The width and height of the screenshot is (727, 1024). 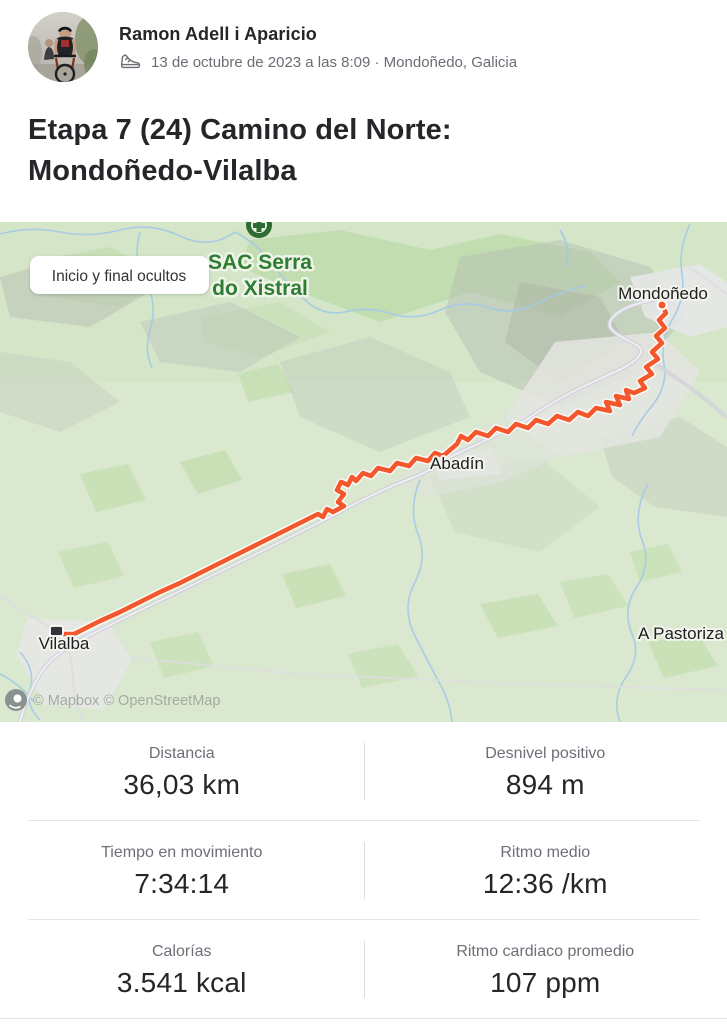 What do you see at coordinates (56, 631) in the screenshot?
I see `route-end-marker` at bounding box center [56, 631].